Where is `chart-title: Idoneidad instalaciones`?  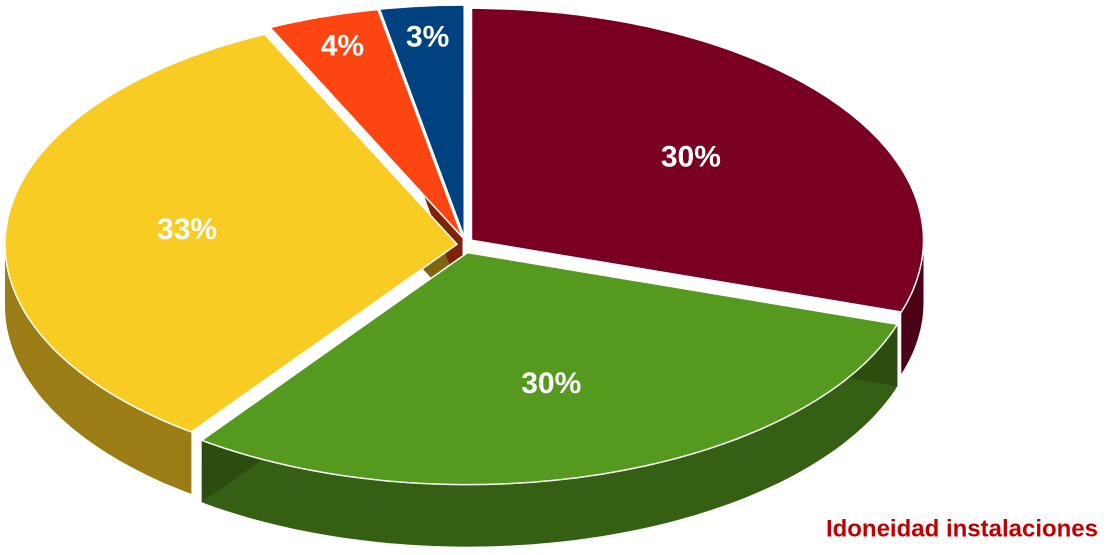
chart-title: Idoneidad instalaciones is located at coordinates (962, 528).